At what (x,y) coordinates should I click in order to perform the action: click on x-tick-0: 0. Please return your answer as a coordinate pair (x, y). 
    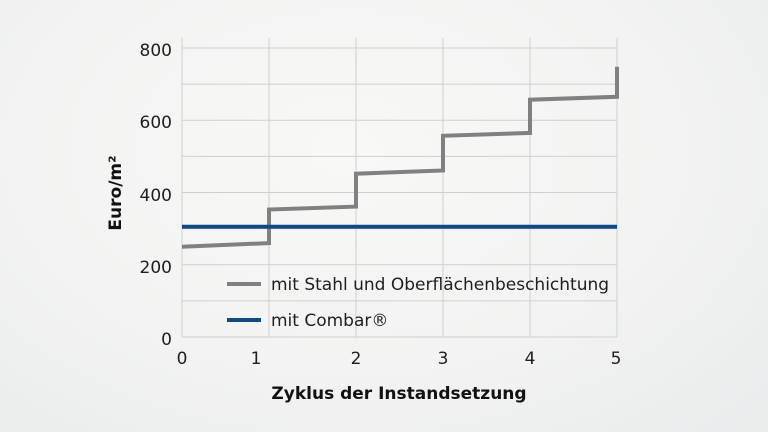
    Looking at the image, I should click on (182, 359).